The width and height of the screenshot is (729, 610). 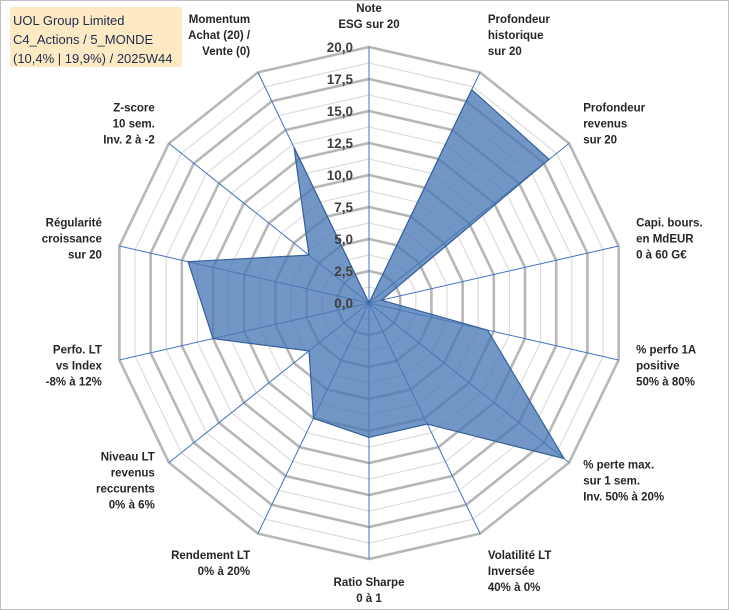 I want to click on axis-label: Ratio Sharpe 0 à 1, so click(x=369, y=591).